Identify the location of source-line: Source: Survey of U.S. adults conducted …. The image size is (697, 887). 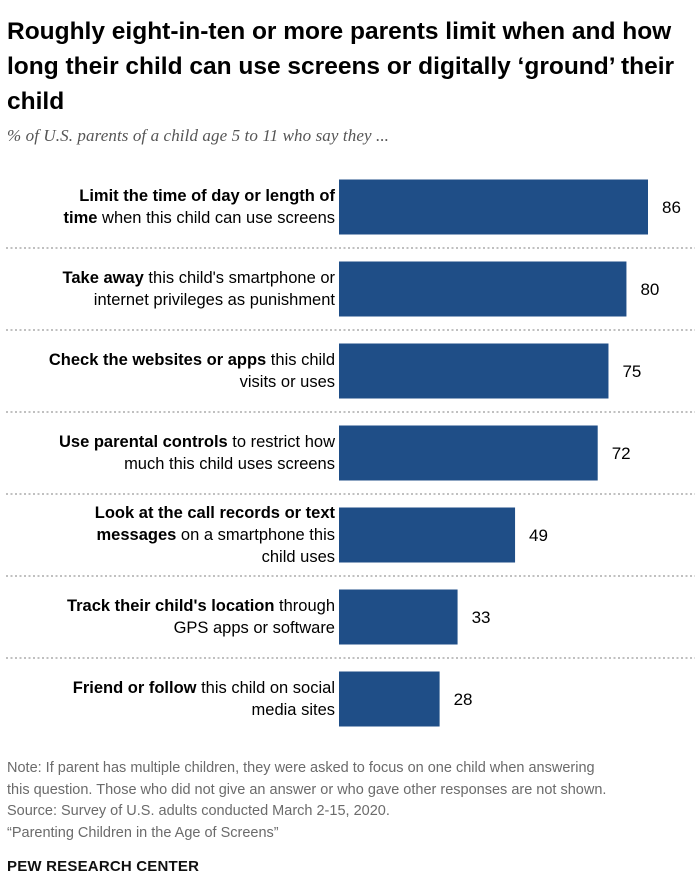
(198, 811).